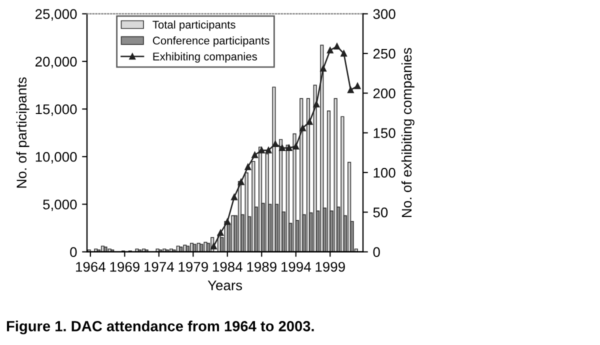  Describe the element at coordinates (194, 25) in the screenshot. I see `legend-label: Total participants` at that location.